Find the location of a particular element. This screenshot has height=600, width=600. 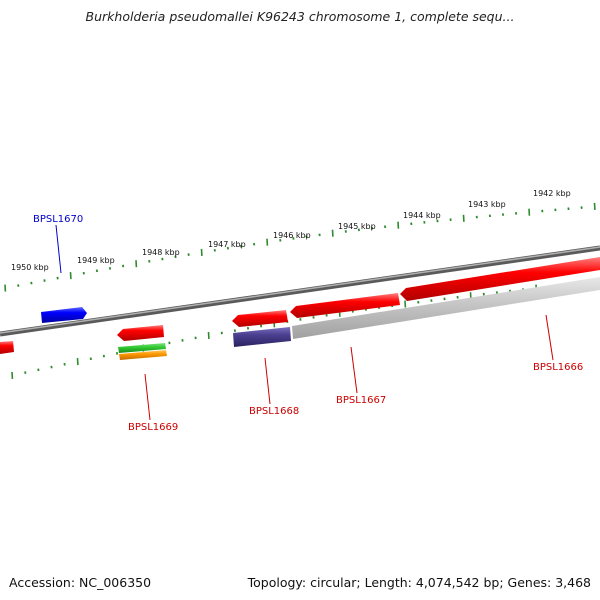

tick-label: 1948 kbp is located at coordinates (161, 252).